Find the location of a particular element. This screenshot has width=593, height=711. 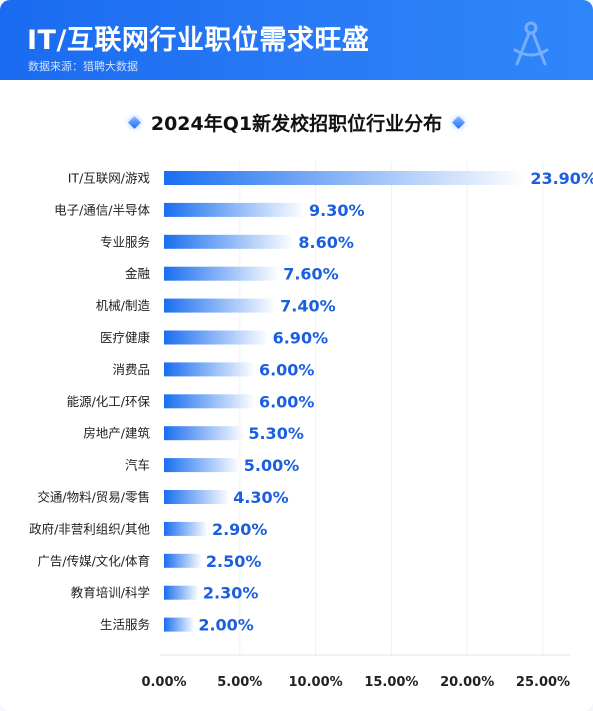

category-label: 生活服务 is located at coordinates (125, 624).